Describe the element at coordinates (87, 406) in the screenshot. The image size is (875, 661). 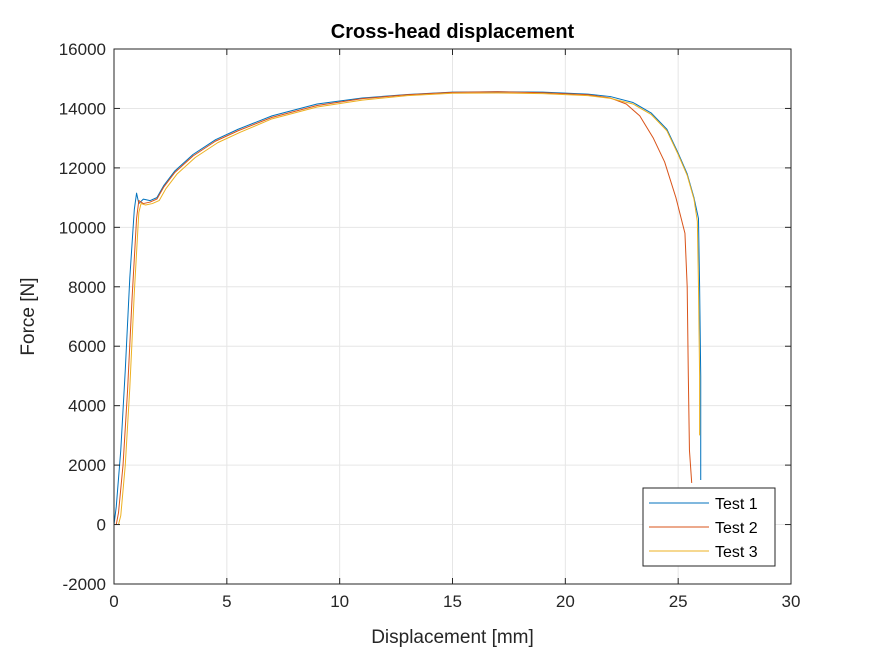
I see `y-tick-label: 4000` at that location.